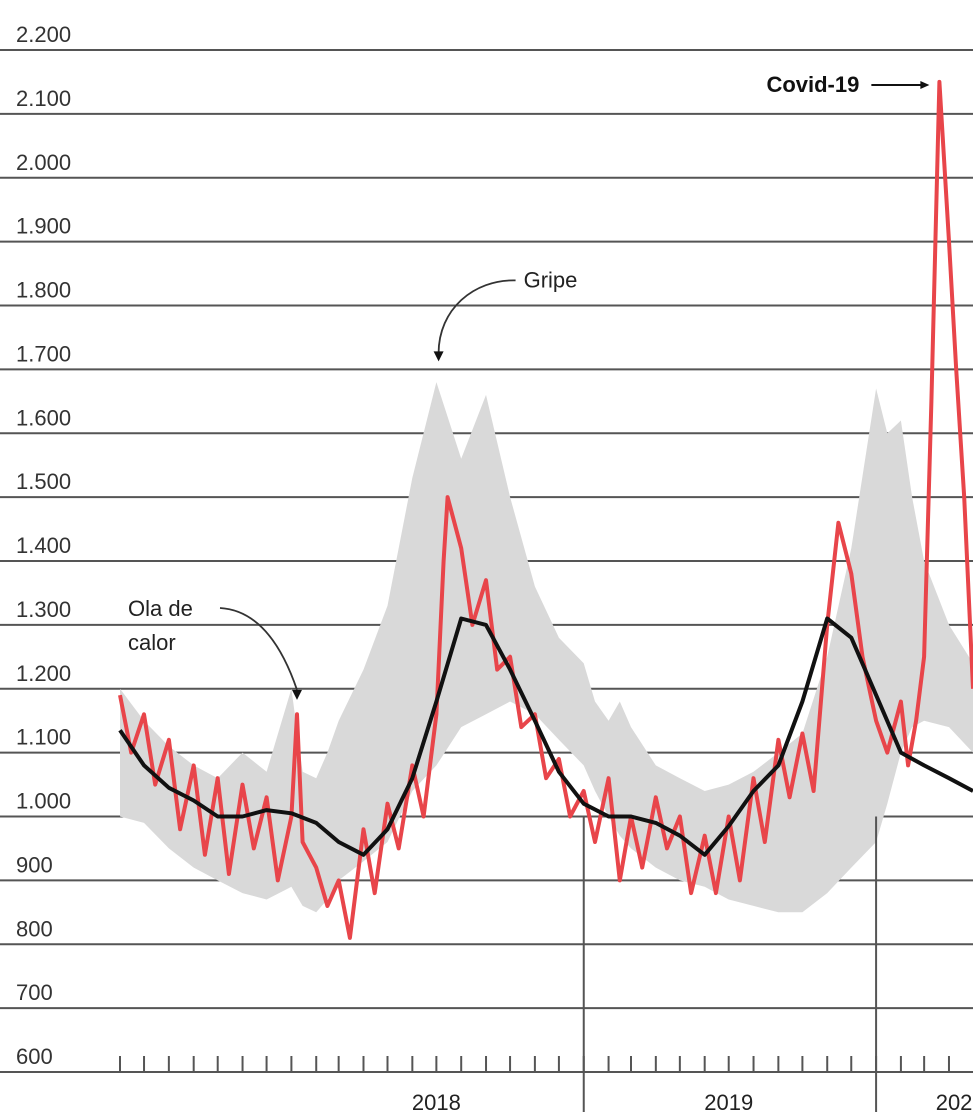 This screenshot has width=973, height=1116. I want to click on y-tick-label: 1.700, so click(43, 353).